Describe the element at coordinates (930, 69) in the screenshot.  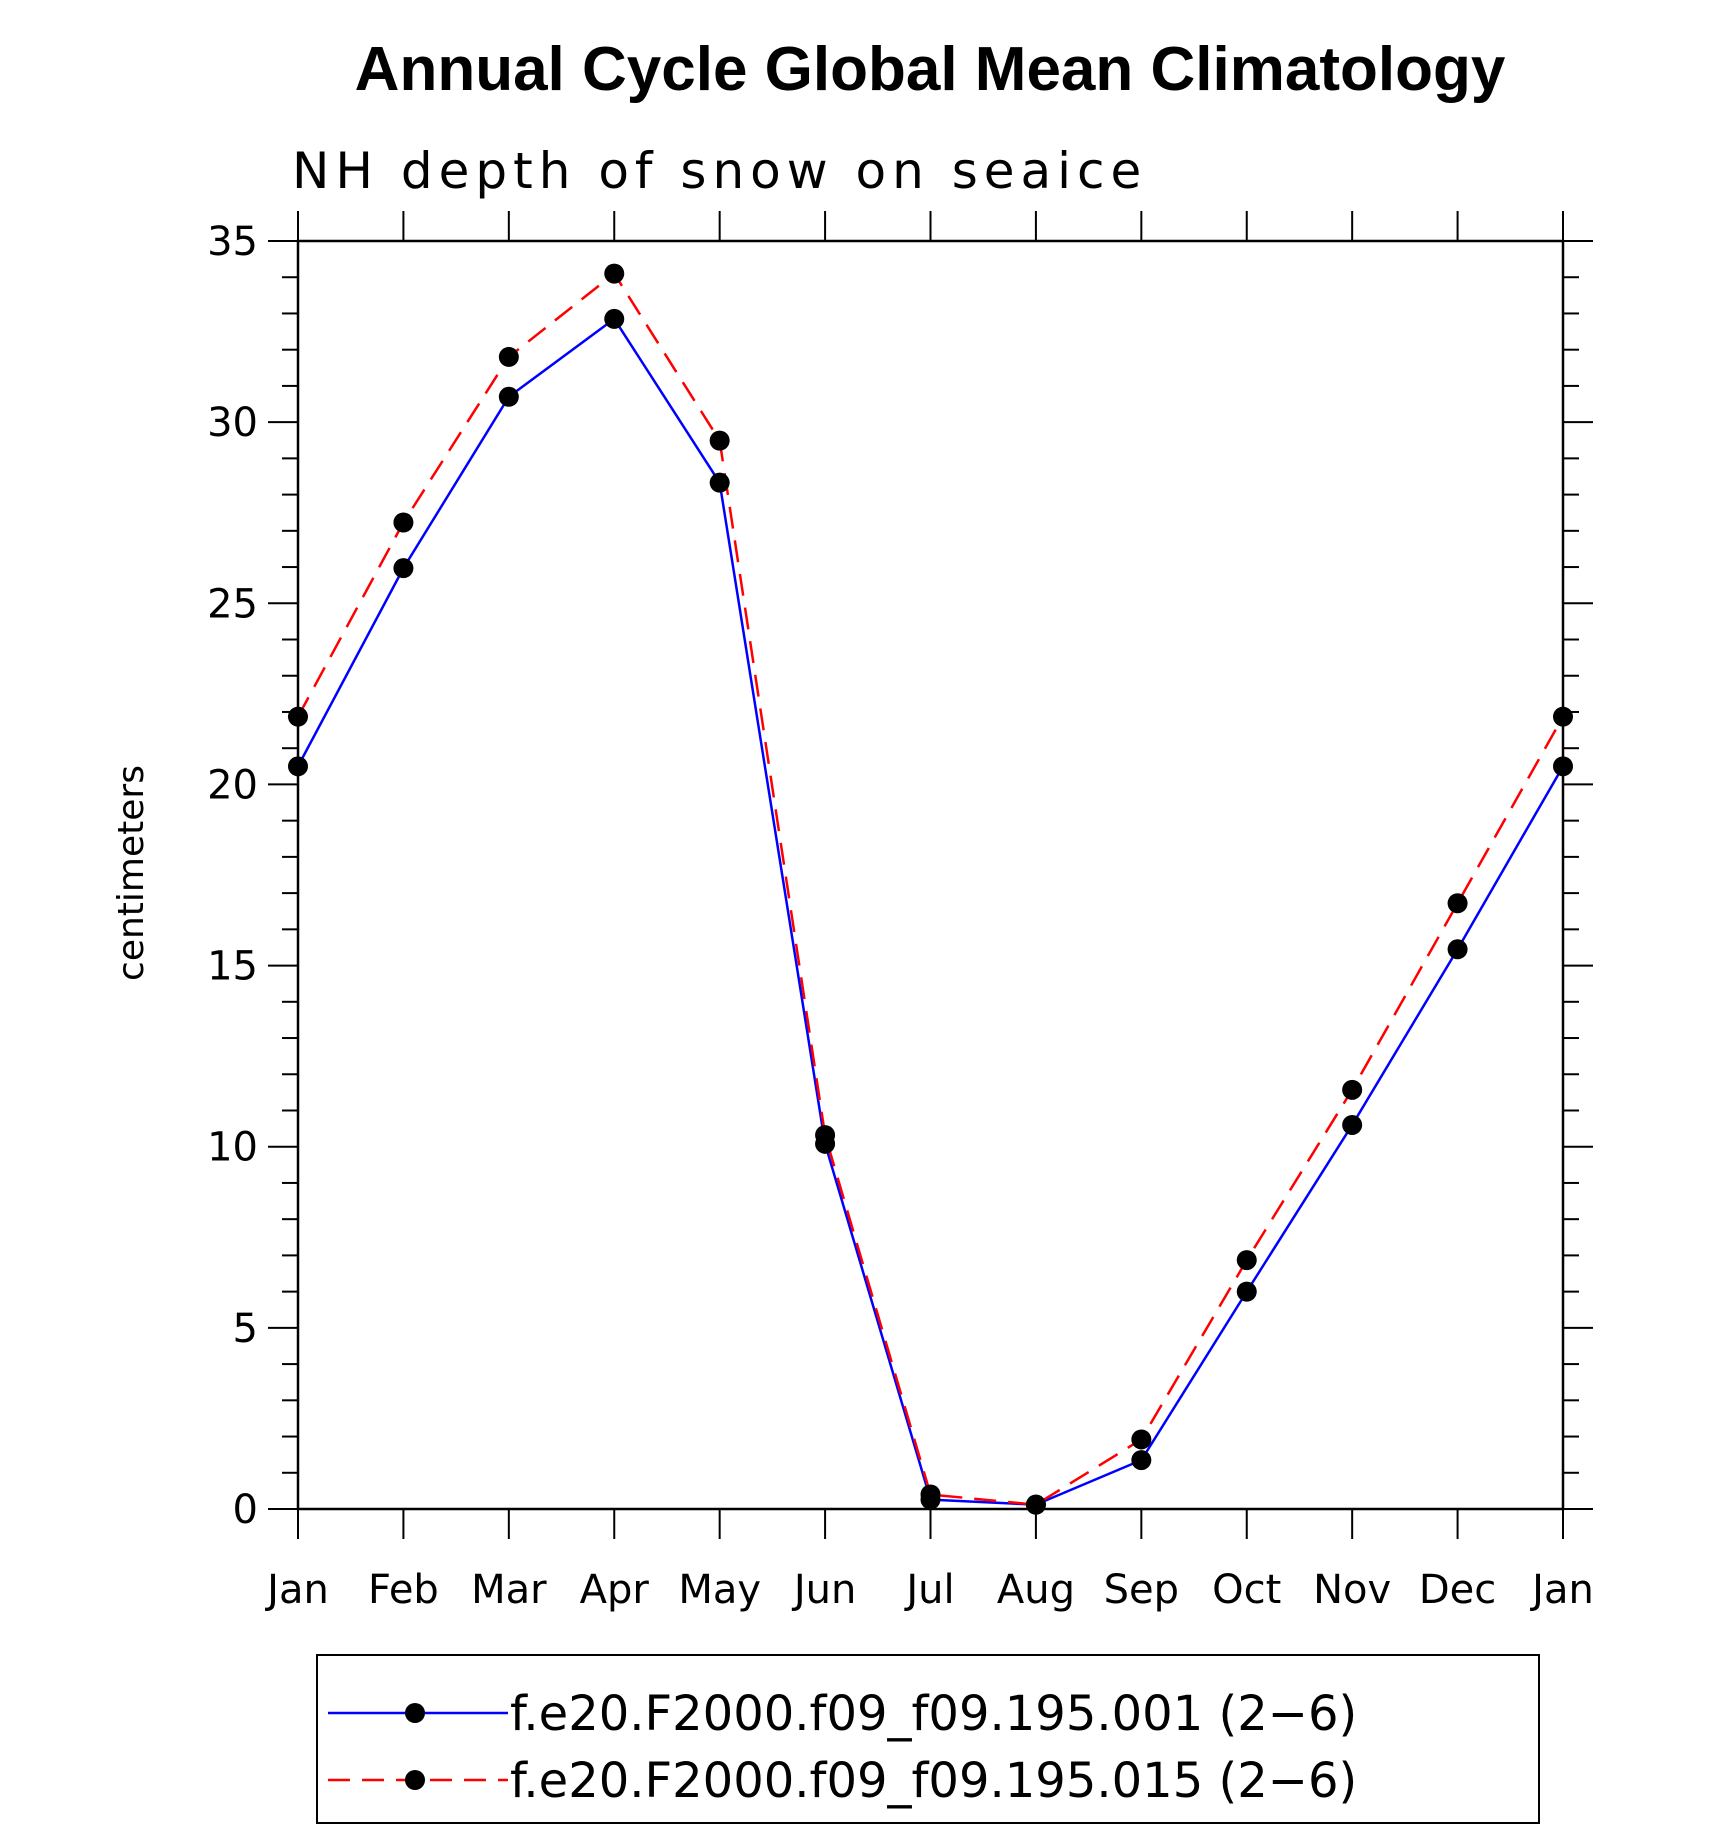
I see `chart-title: Annual Cycle Global Mean Climatology` at that location.